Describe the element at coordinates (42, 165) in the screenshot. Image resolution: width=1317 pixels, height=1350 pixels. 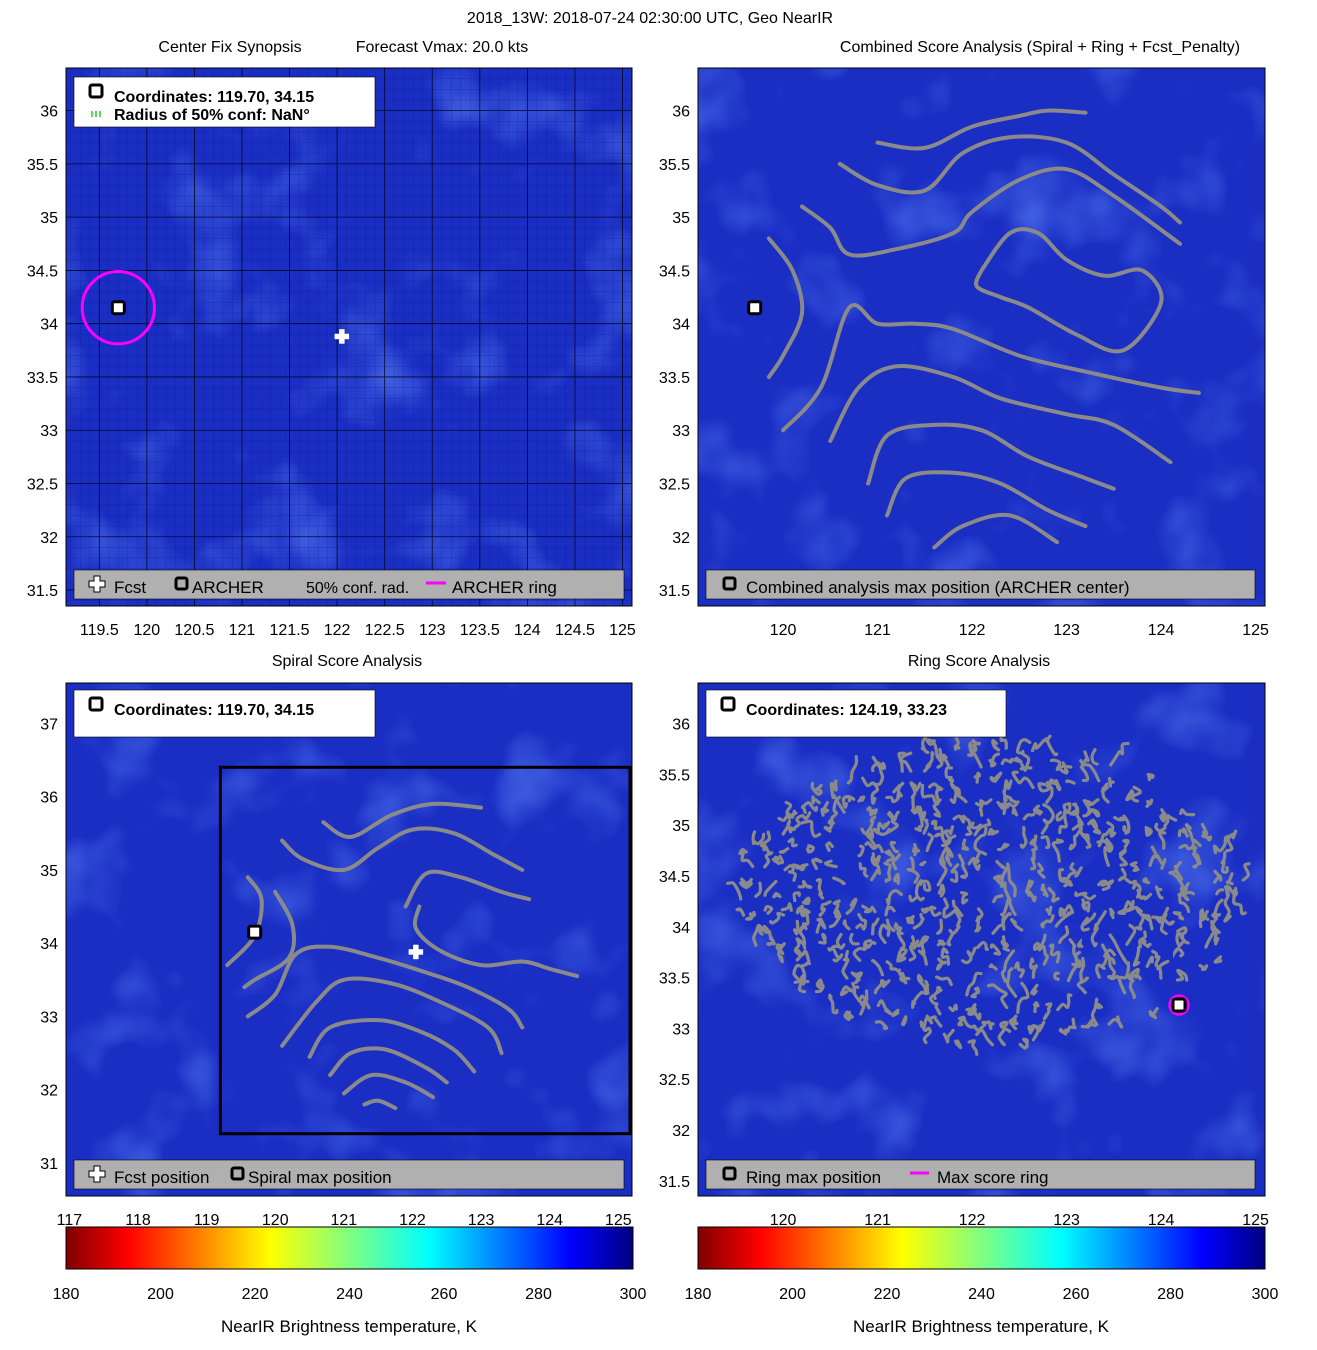
I see `synopsis-y-tick-8: 35.5` at that location.